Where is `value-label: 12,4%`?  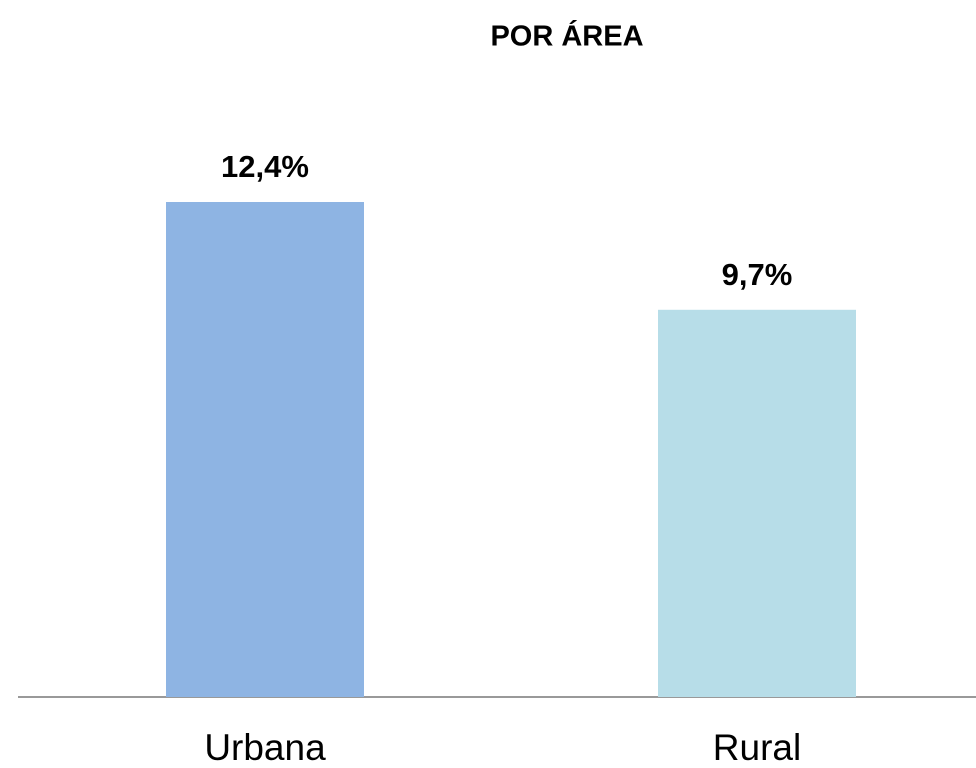
value-label: 12,4% is located at coordinates (265, 166).